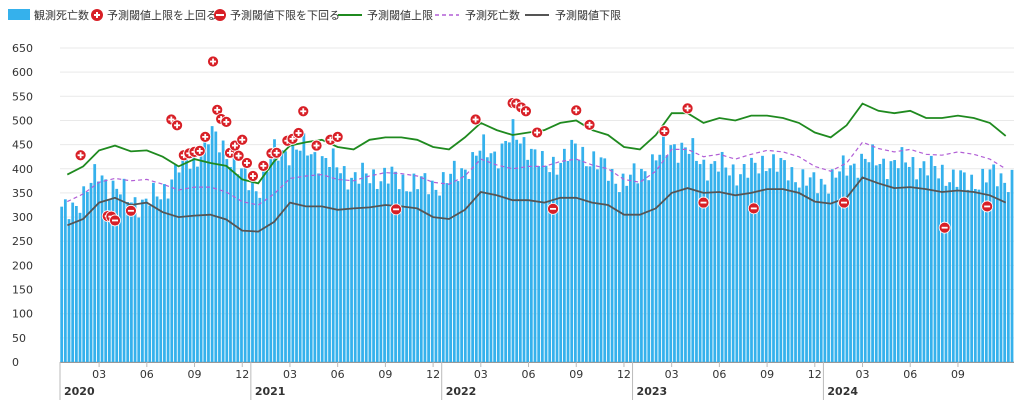 This screenshot has height=403, width=1024. What do you see at coordinates (910, 374) in the screenshot?
I see `x-tick-label-month: 06` at bounding box center [910, 374].